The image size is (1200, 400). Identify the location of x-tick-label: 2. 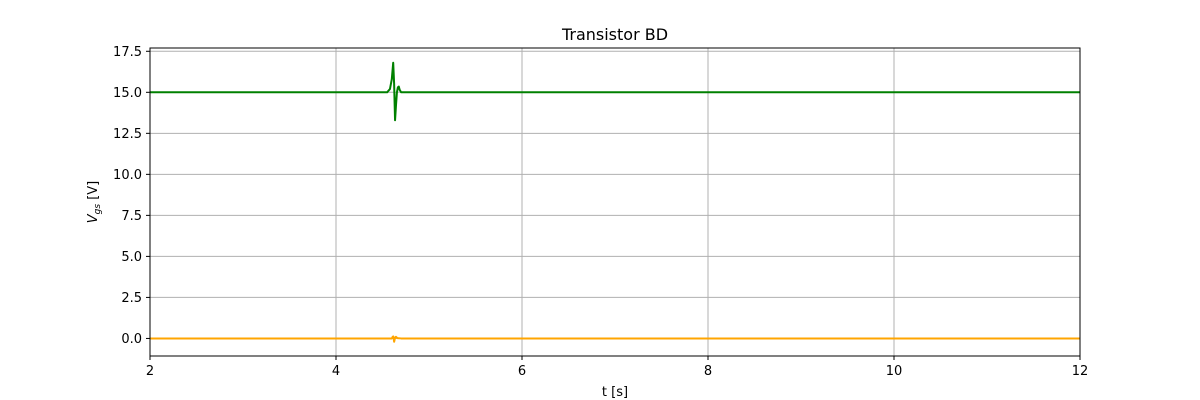
(150, 371).